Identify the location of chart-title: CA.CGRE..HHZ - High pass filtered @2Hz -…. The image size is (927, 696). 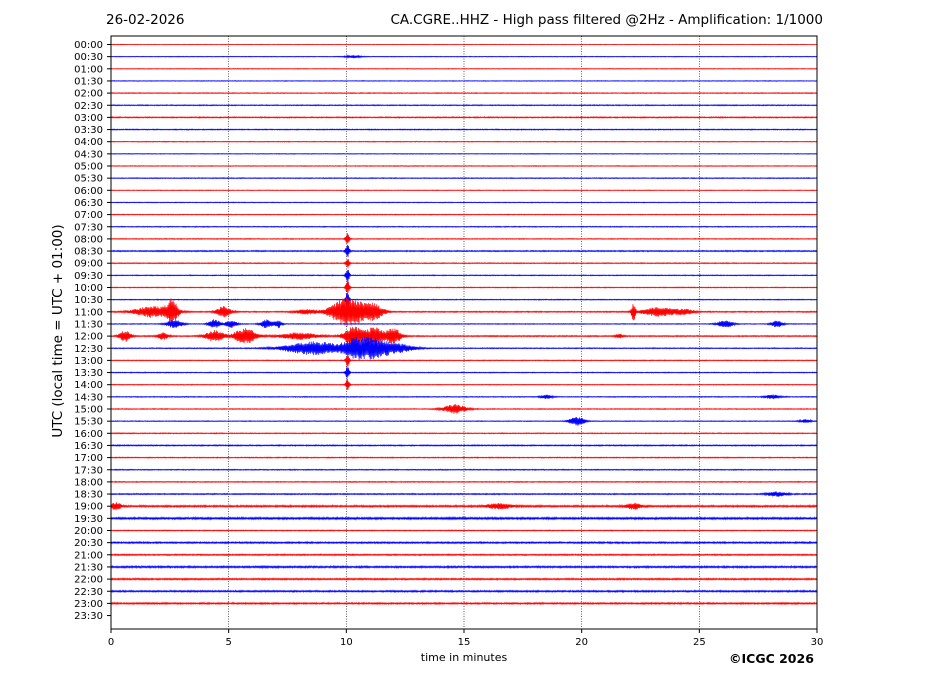
(606, 20).